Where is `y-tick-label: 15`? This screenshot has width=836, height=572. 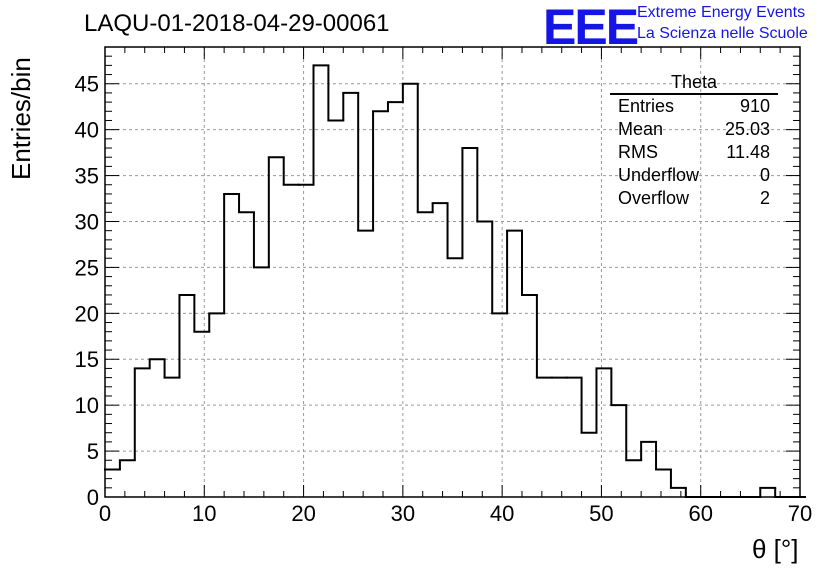 y-tick-label: 15 is located at coordinates (87, 359).